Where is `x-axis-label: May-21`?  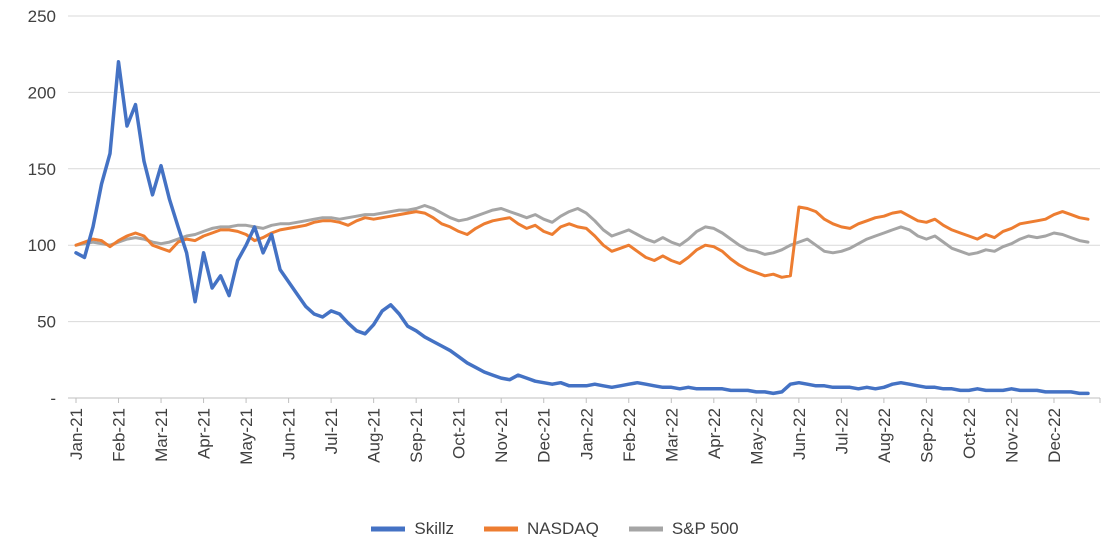 x-axis-label: May-21 is located at coordinates (246, 436).